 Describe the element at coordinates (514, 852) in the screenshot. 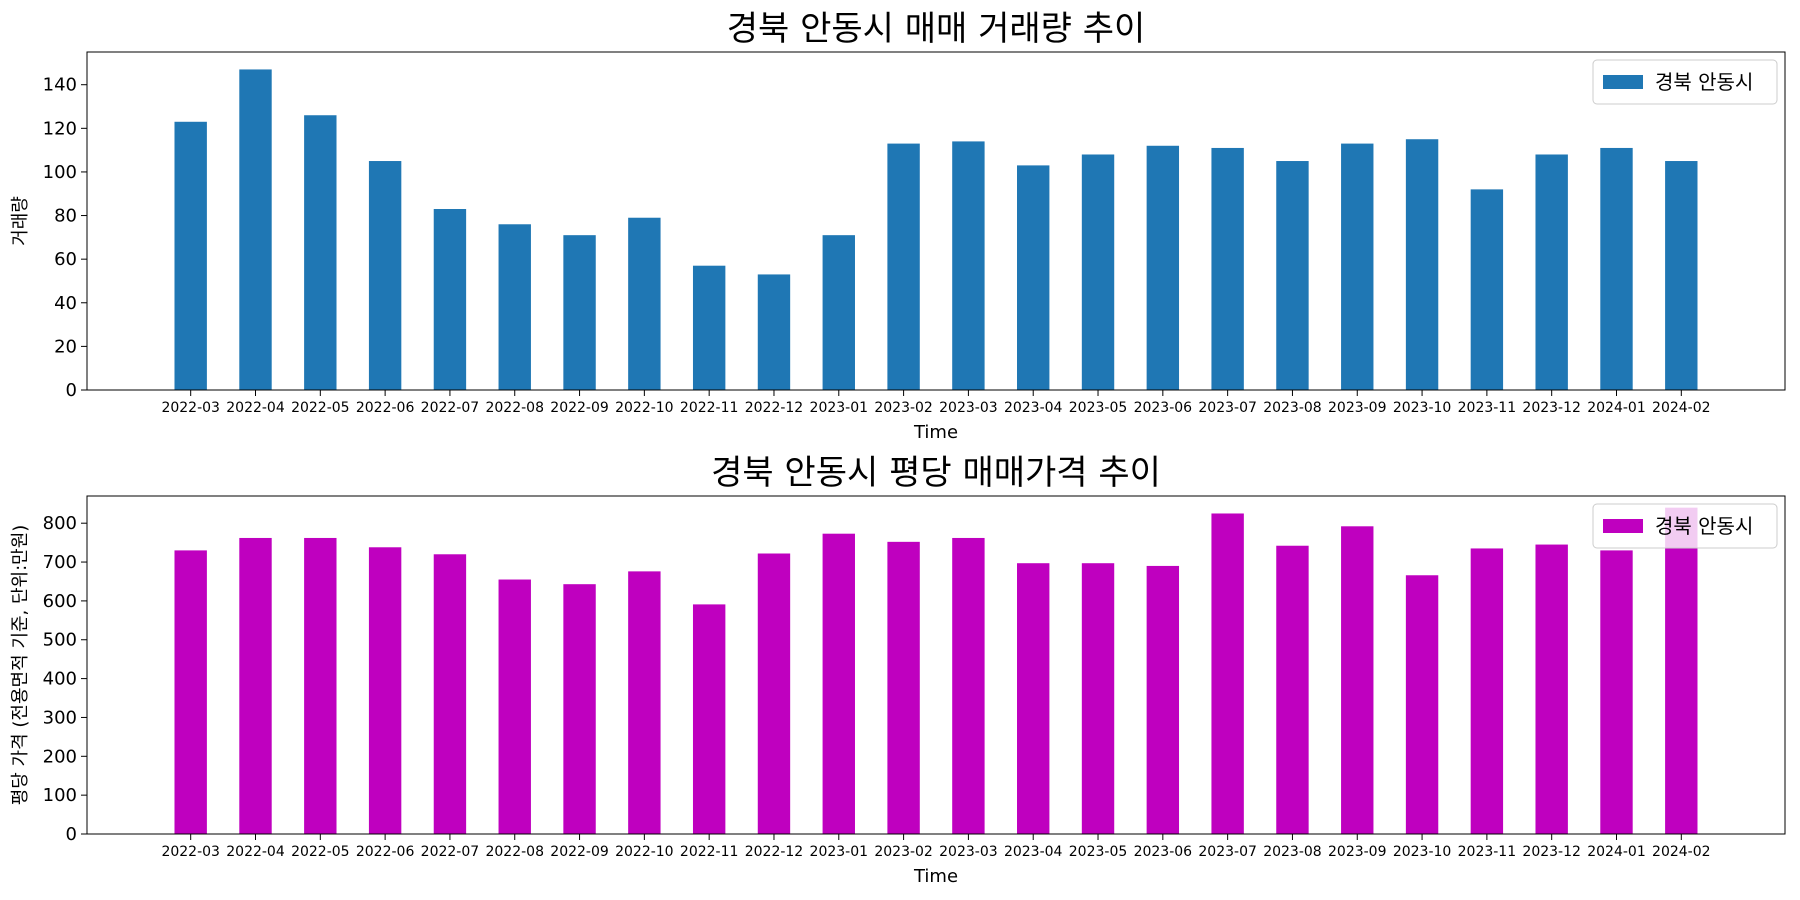

I see `x-tick-label: 2022-08` at that location.